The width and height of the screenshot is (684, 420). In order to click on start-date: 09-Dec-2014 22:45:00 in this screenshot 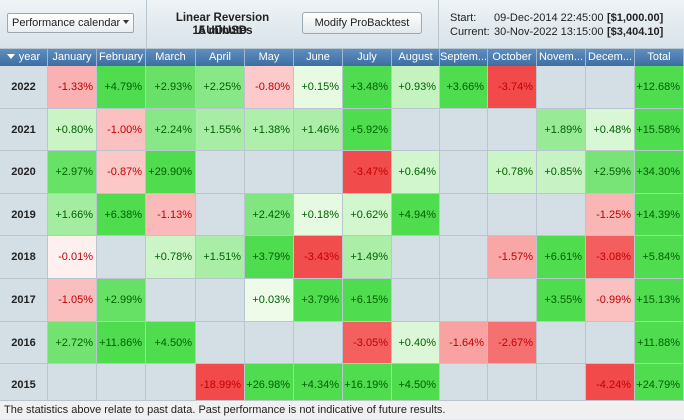, I will do `click(549, 18)`.